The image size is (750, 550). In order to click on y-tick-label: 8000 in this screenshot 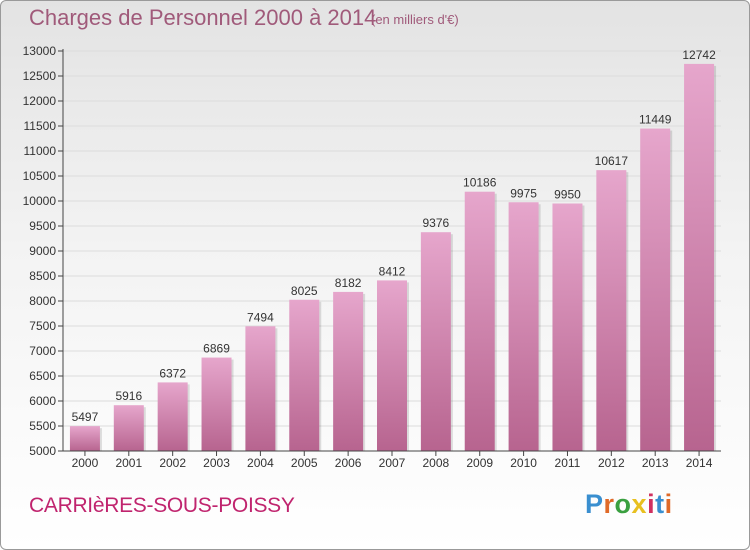, I will do `click(42, 301)`.